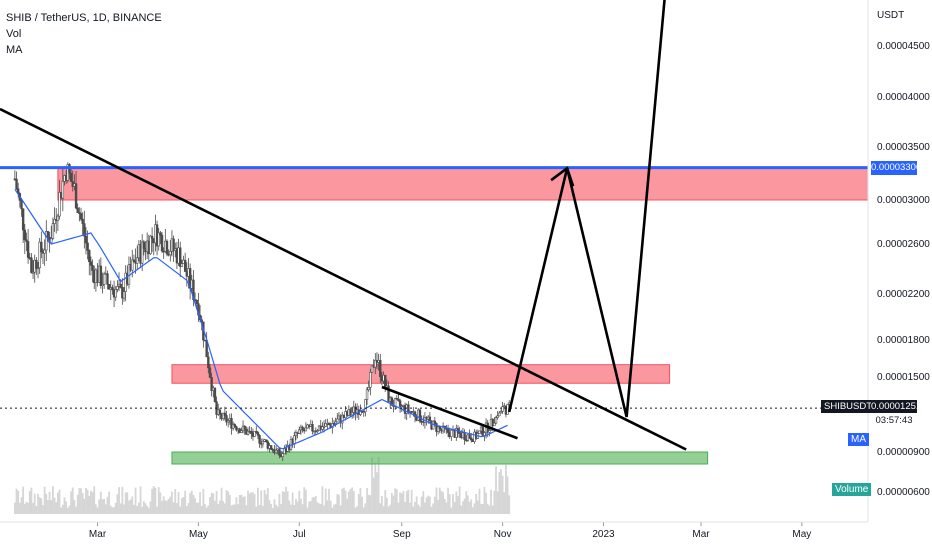 The height and width of the screenshot is (555, 932). What do you see at coordinates (903, 46) in the screenshot?
I see `y-tick-label: 0.00004500` at bounding box center [903, 46].